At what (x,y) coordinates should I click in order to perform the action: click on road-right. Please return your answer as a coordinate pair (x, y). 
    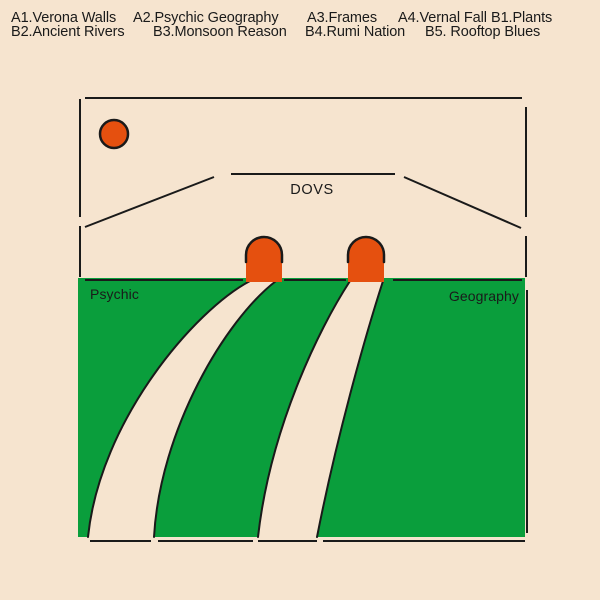
    Looking at the image, I should click on (320, 409).